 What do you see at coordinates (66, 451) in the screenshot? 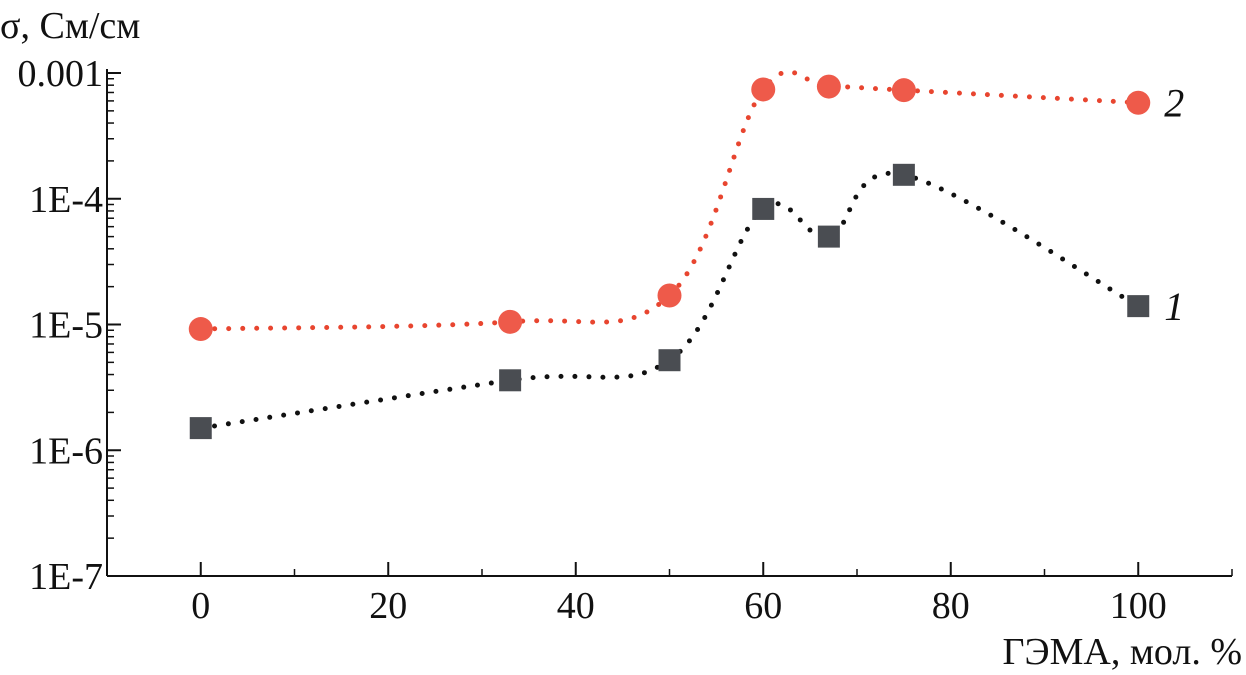
I see `y-tick-label: 1E-6` at bounding box center [66, 451].